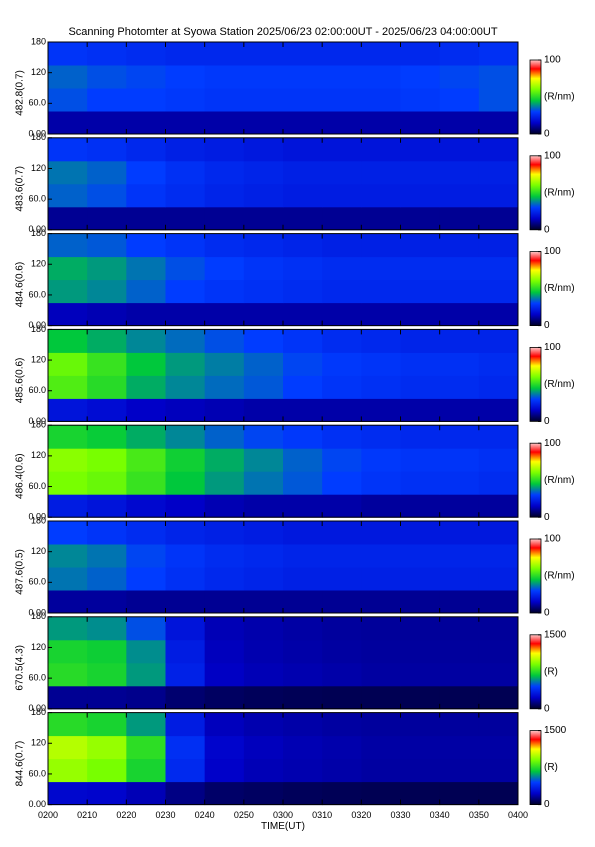  Describe the element at coordinates (551, 767) in the screenshot. I see `colorbar-label: (R)` at that location.